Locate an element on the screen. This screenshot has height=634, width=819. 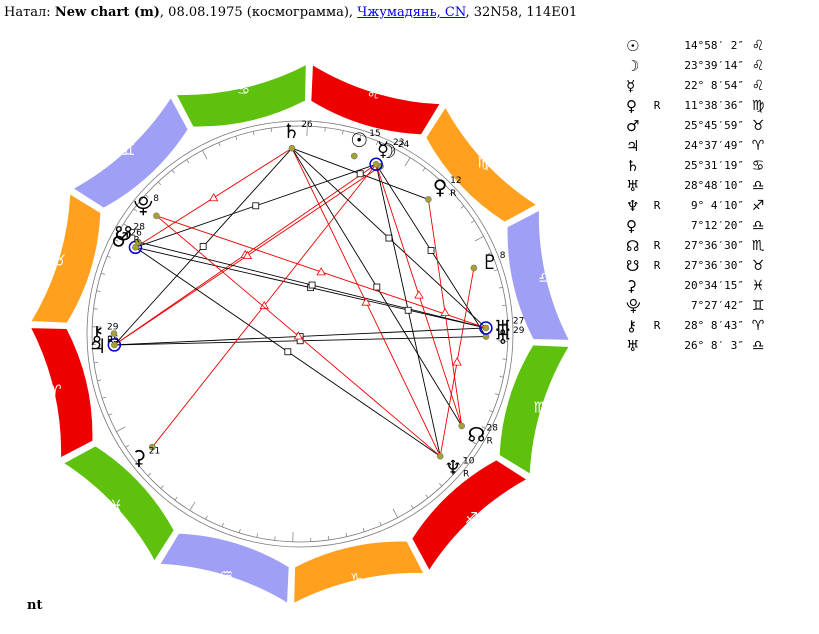
planet-glyph: ♂ is located at coordinates (633, 126).